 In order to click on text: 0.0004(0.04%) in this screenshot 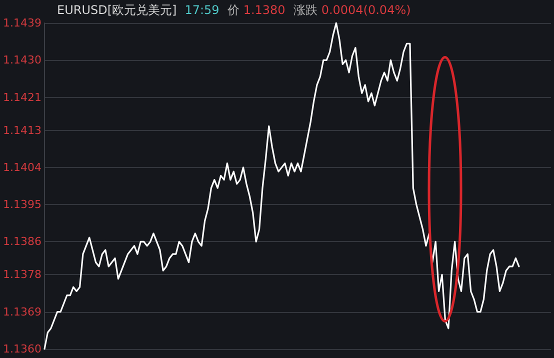, I will do `click(366, 10)`.